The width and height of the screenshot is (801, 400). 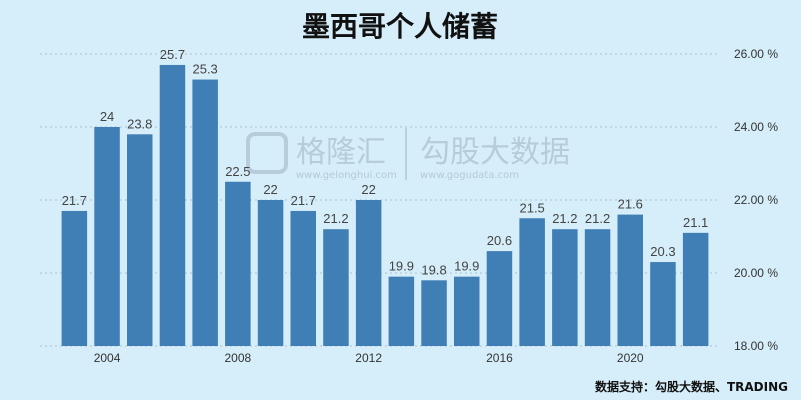 What do you see at coordinates (107, 358) in the screenshot?
I see `x-tick-label: 2004` at bounding box center [107, 358].